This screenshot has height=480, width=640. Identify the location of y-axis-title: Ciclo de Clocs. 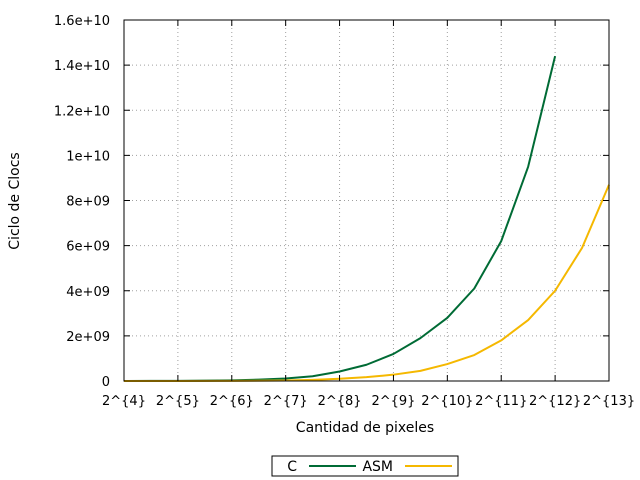
(15, 200).